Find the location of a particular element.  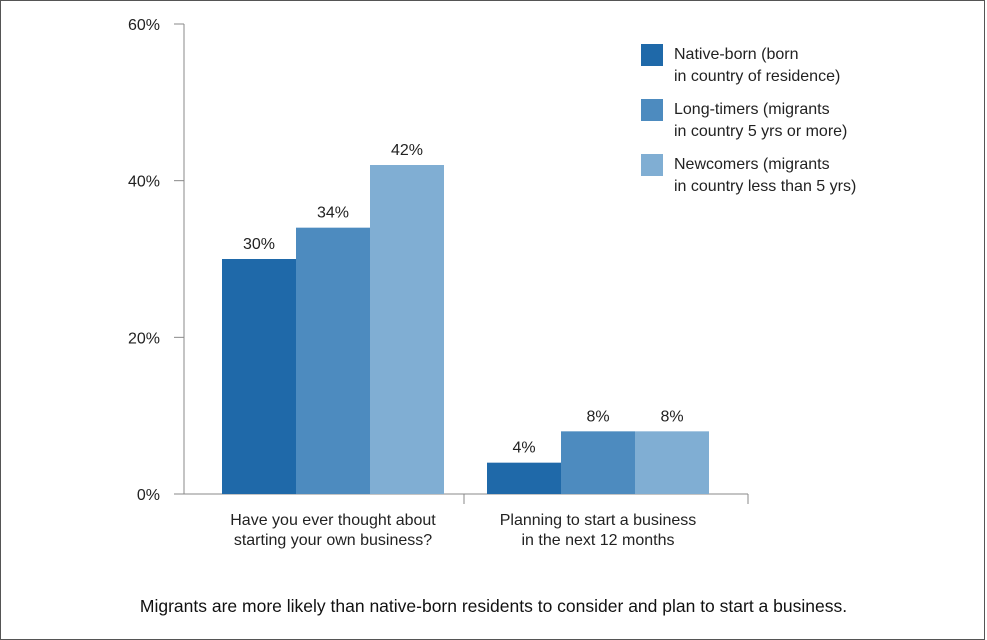

x-category-label: starting your own business? is located at coordinates (333, 540).